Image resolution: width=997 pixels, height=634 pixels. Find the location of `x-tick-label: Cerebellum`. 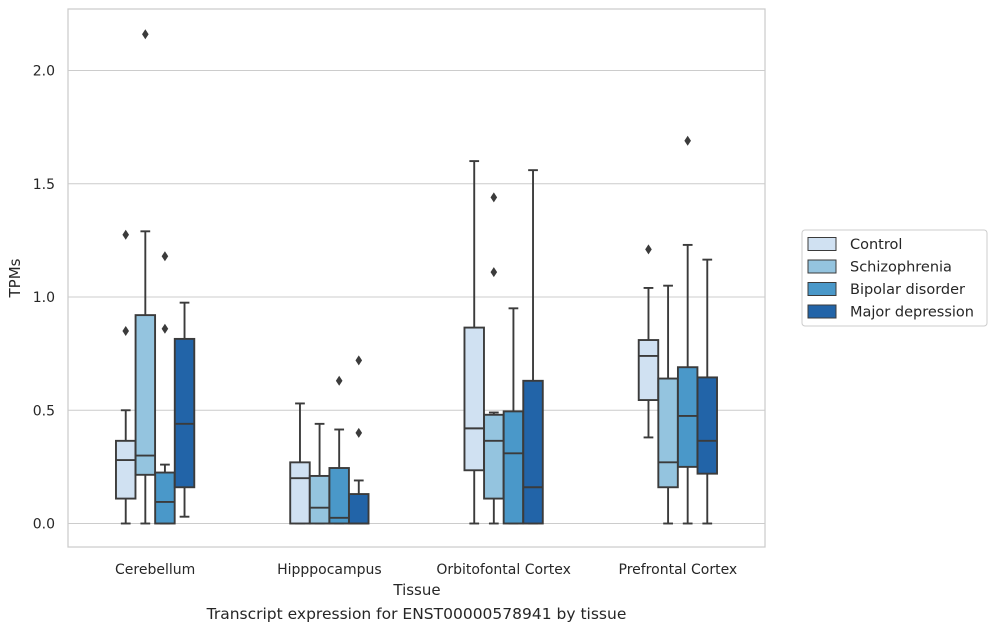

x-tick-label: Cerebellum is located at coordinates (155, 570).